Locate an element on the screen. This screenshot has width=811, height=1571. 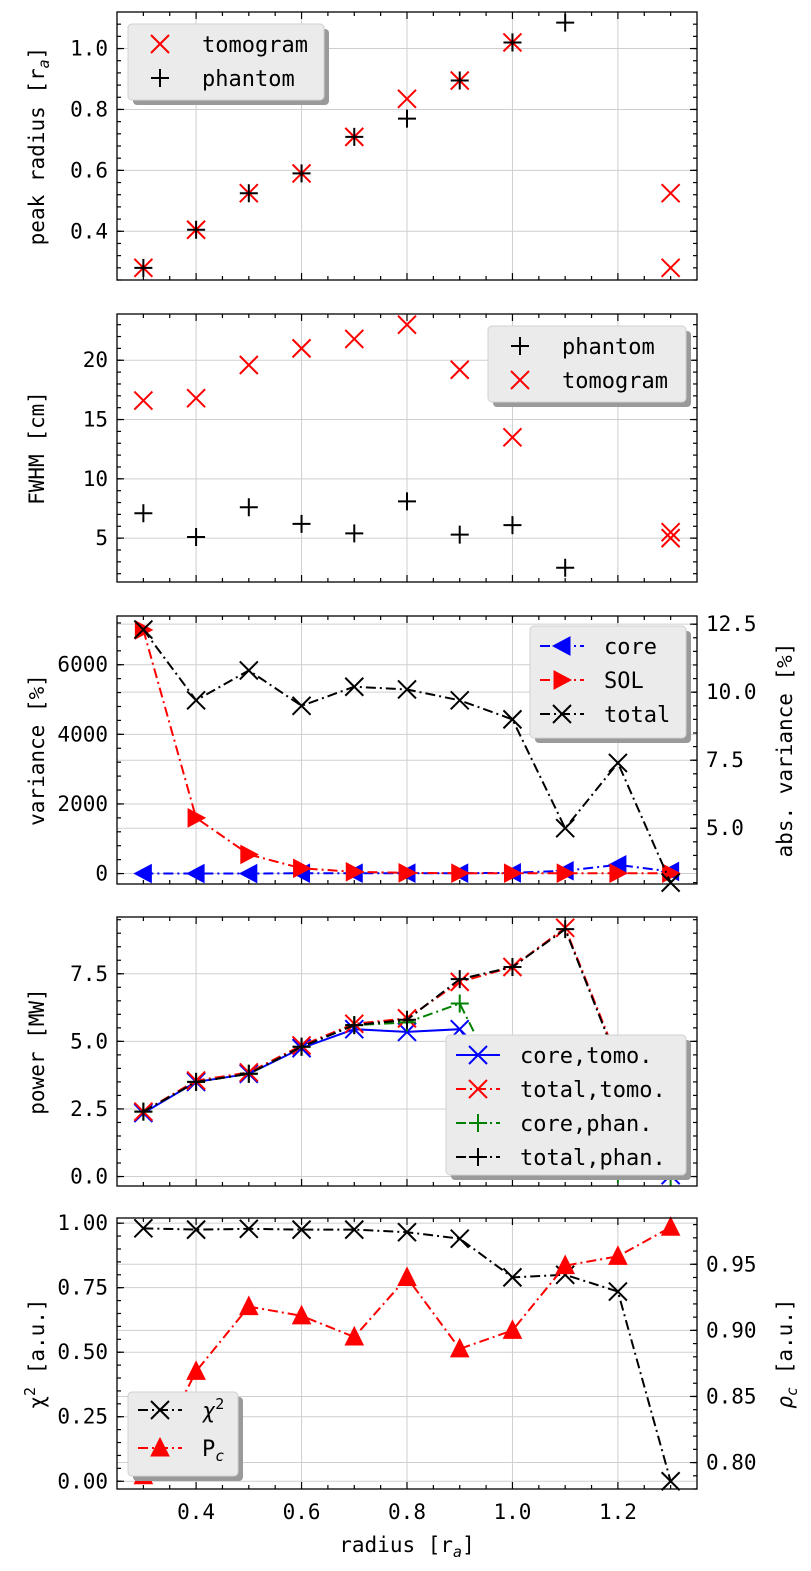
y-tick-label: 2.5 is located at coordinates (89, 1109).